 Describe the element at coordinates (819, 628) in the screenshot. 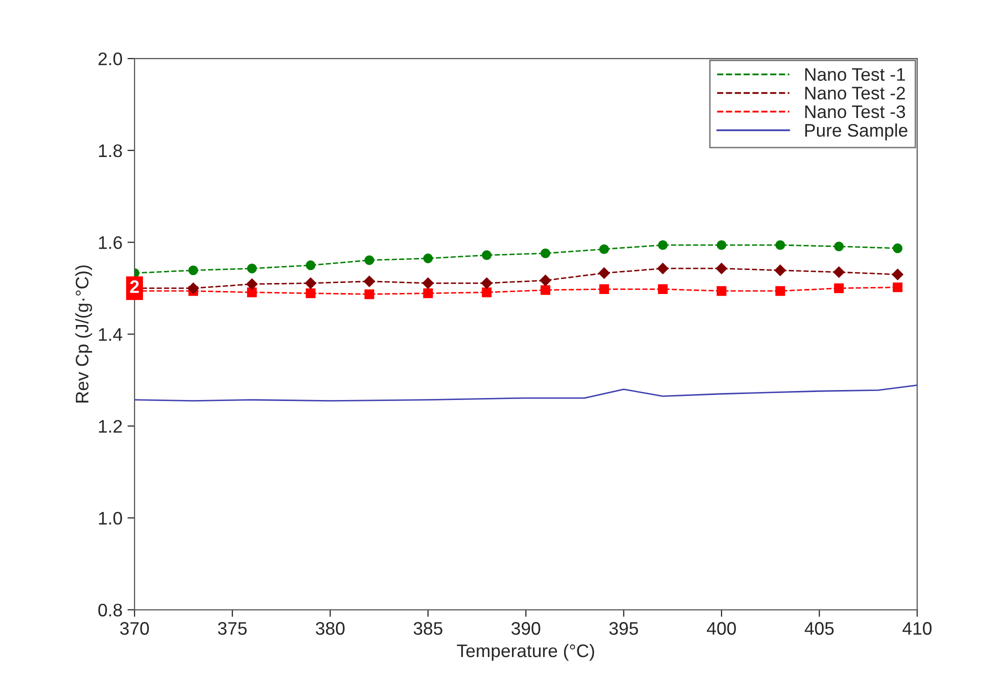

I see `x-tick-label: 405` at that location.